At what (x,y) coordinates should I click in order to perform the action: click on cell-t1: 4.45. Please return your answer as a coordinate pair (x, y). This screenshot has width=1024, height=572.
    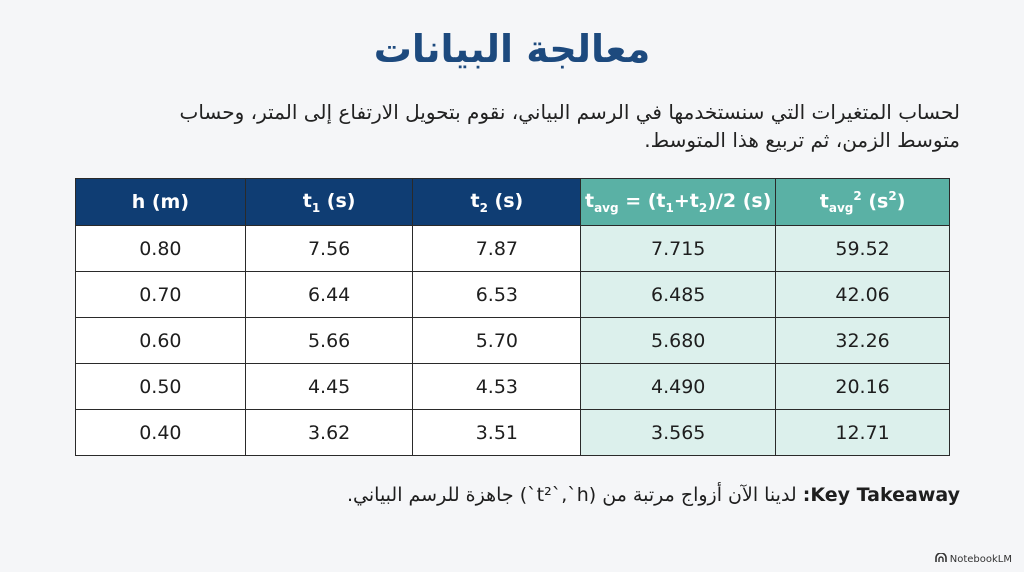
    Looking at the image, I should click on (329, 386).